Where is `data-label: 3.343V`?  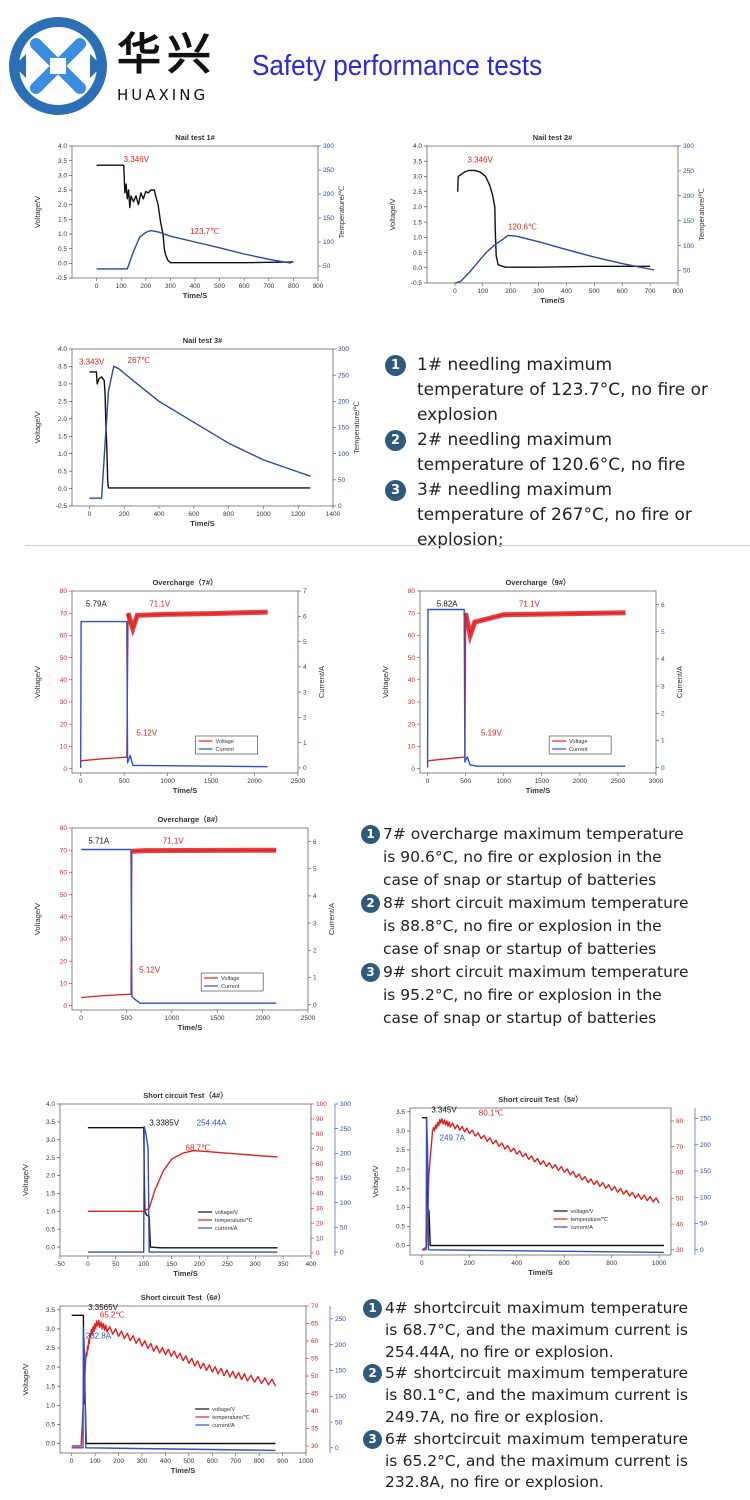 data-label: 3.343V is located at coordinates (92, 362).